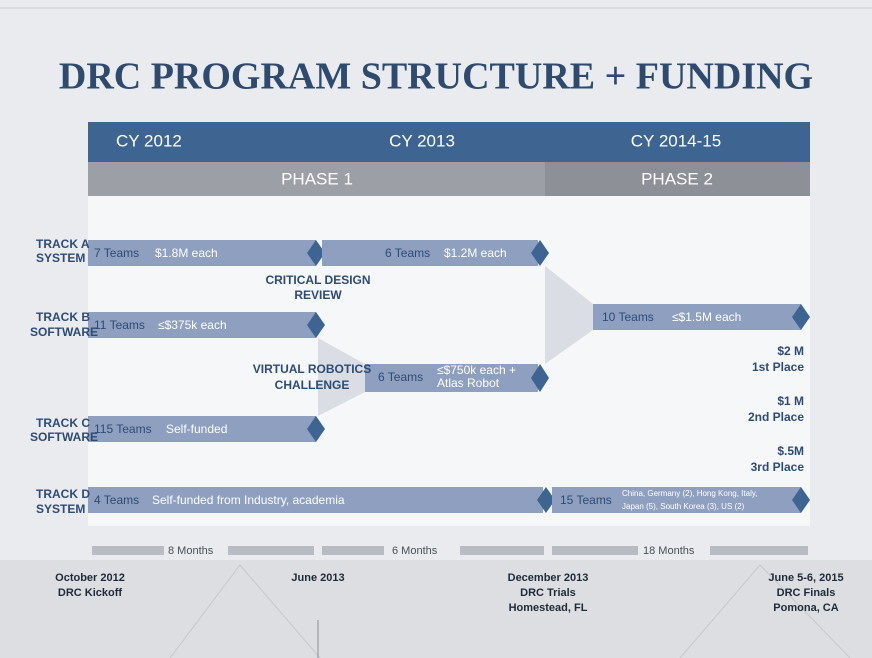 The height and width of the screenshot is (658, 872). Describe the element at coordinates (415, 551) in the screenshot. I see `duration: 6 Months` at that location.